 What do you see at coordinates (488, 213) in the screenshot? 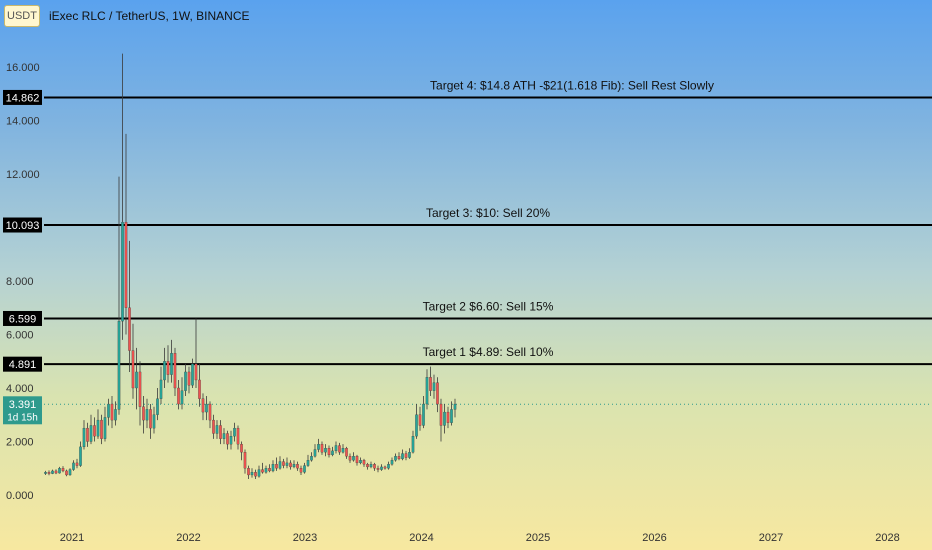
I see `target-annotation: Target 3: $10: Sell 20%` at bounding box center [488, 213].